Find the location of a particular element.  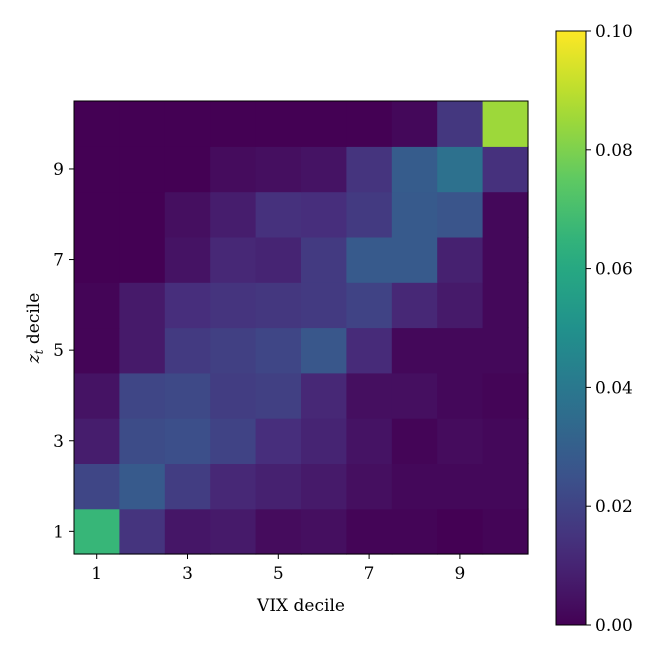

y-tick-label: 7 is located at coordinates (58, 261).